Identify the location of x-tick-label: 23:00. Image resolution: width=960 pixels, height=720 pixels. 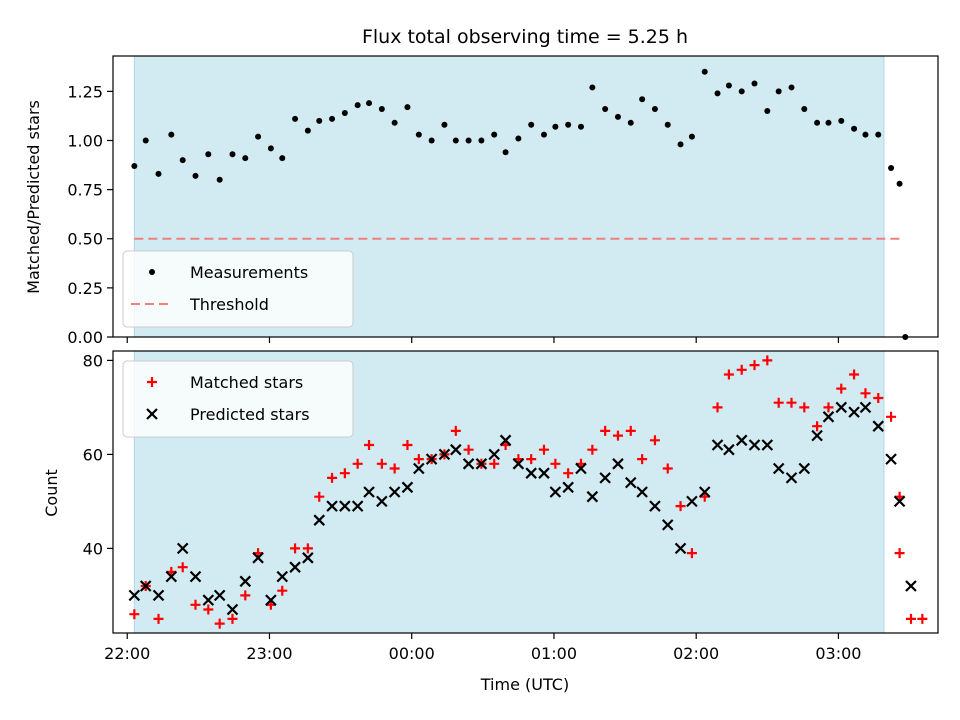
(269, 653).